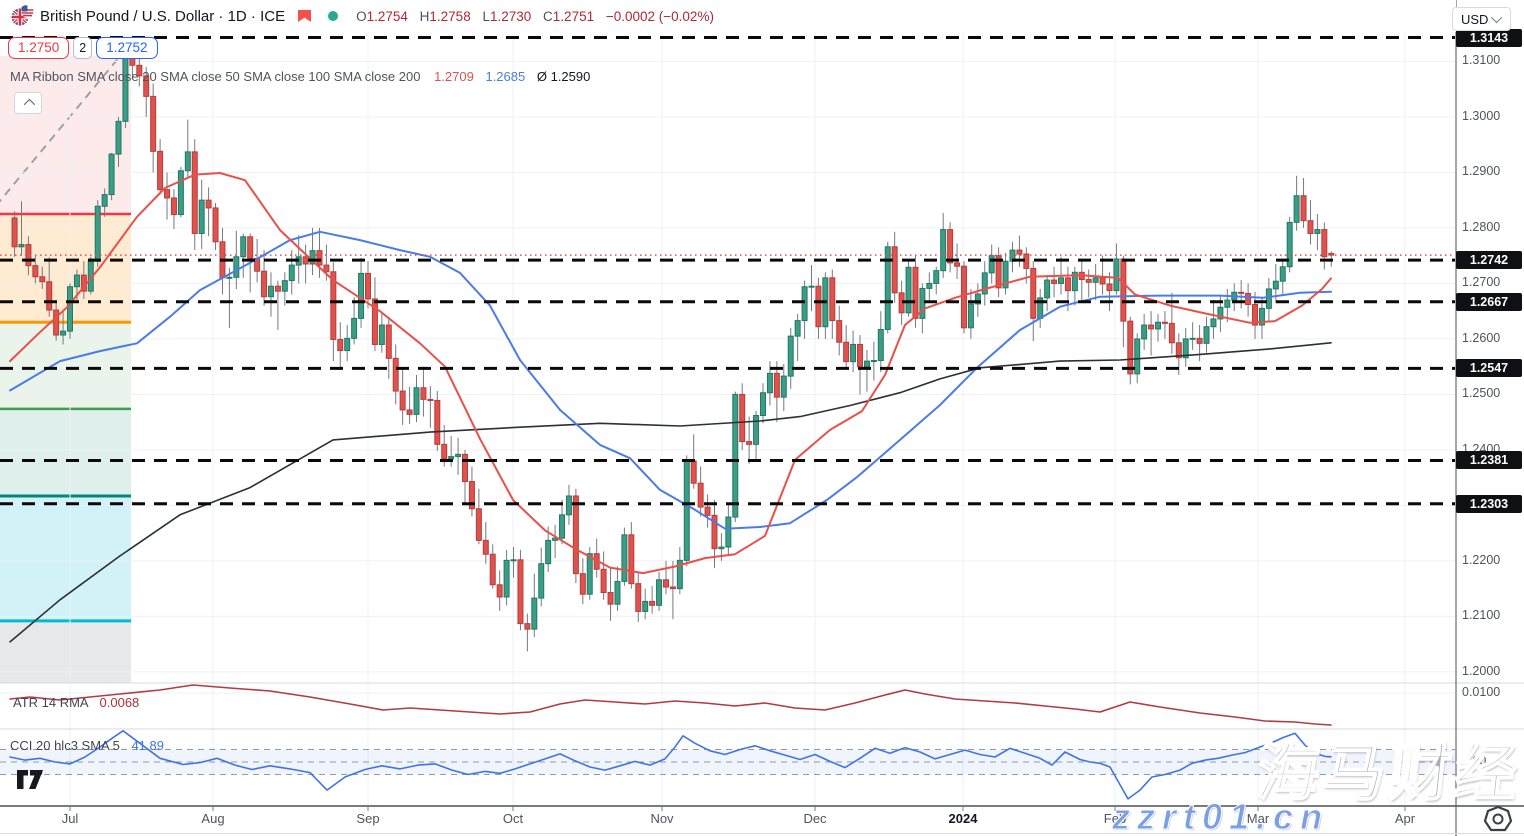 This screenshot has height=836, width=1524. Describe the element at coordinates (1489, 503) in the screenshot. I see `level-price-badge: 1.2303` at that location.